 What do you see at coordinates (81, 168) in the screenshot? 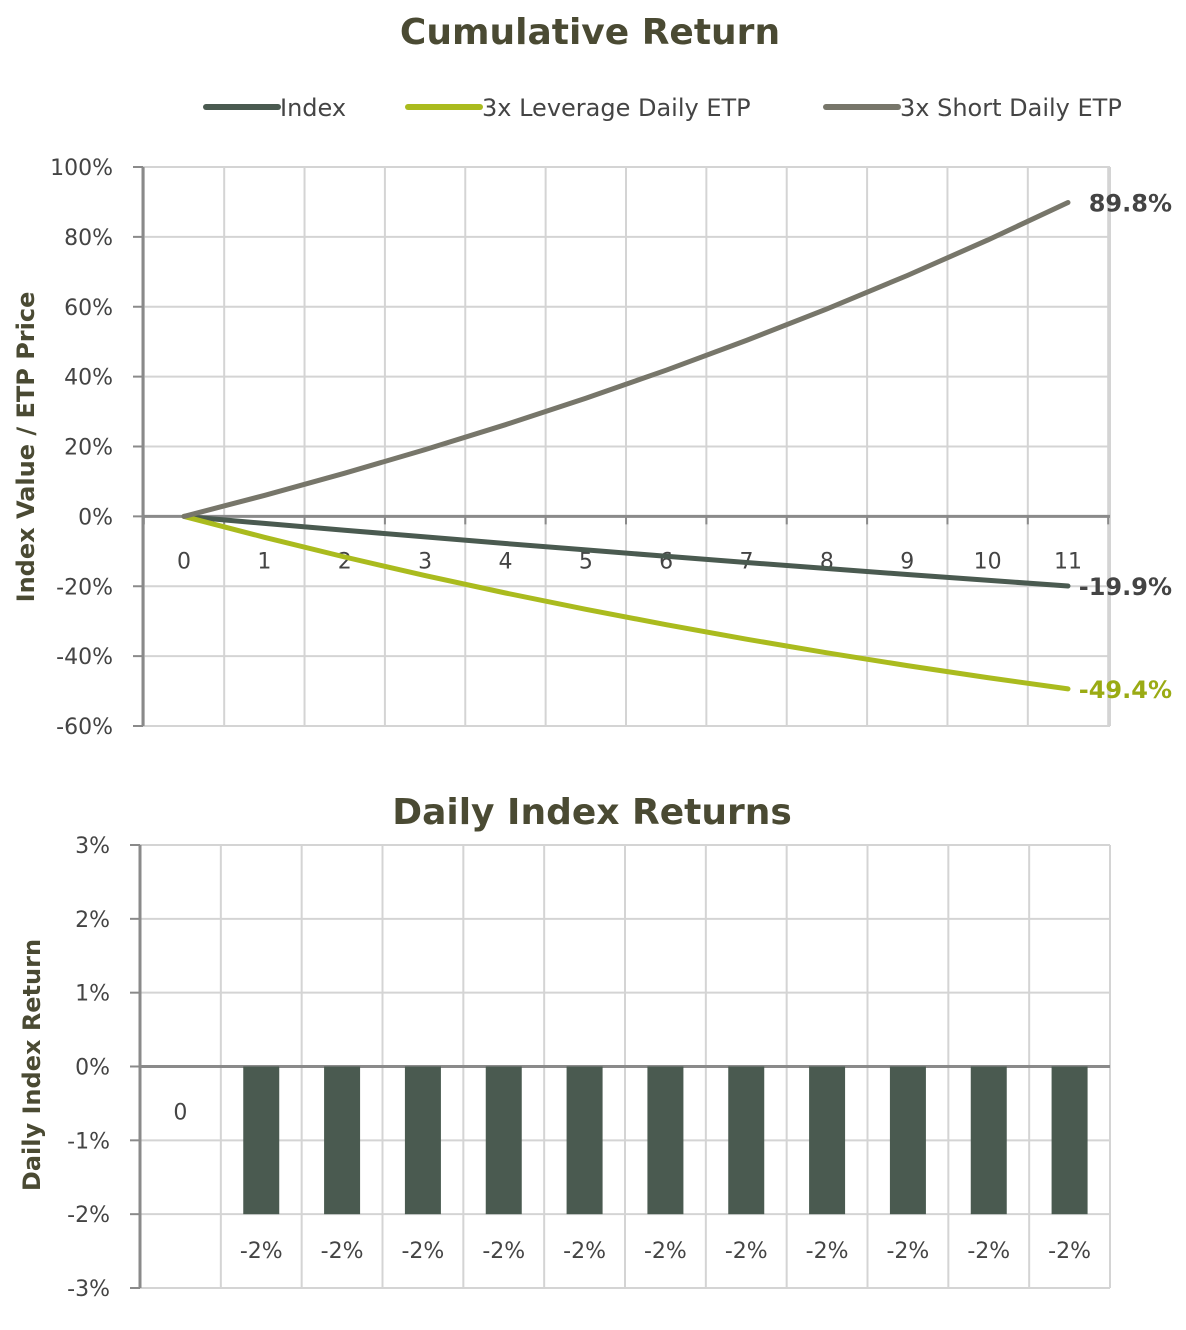
I see `y-tick-label: 100%` at bounding box center [81, 168].